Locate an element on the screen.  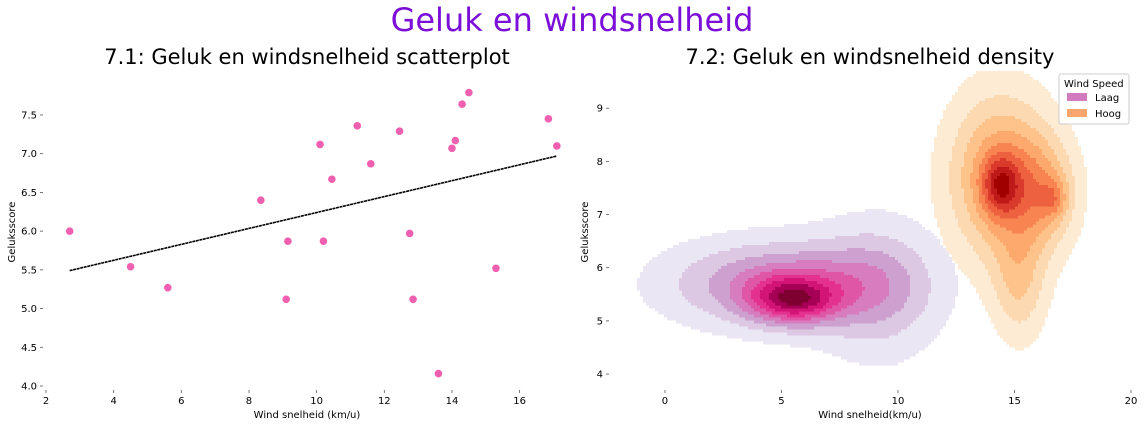
figure-title: Geluk en windsnelheid is located at coordinates (572, 20).